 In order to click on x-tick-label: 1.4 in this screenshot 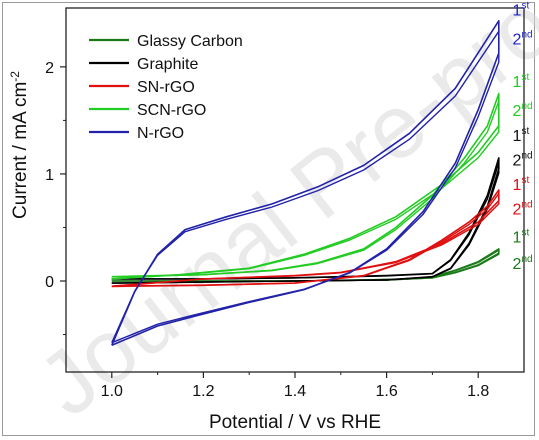, I will do `click(295, 391)`.